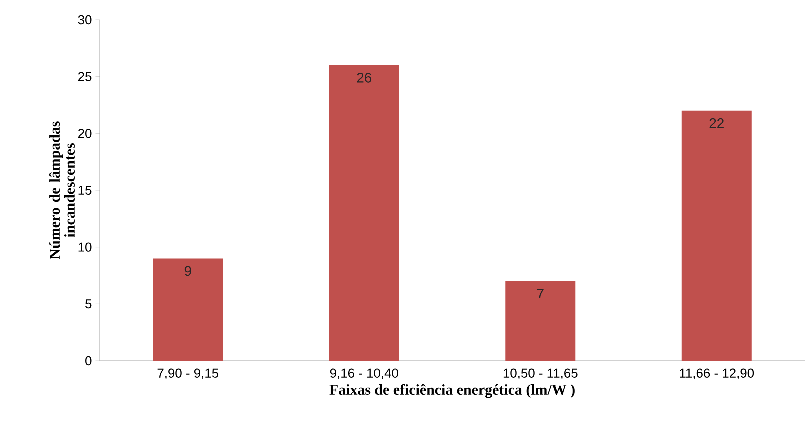  I want to click on data-label: 7, so click(540, 293).